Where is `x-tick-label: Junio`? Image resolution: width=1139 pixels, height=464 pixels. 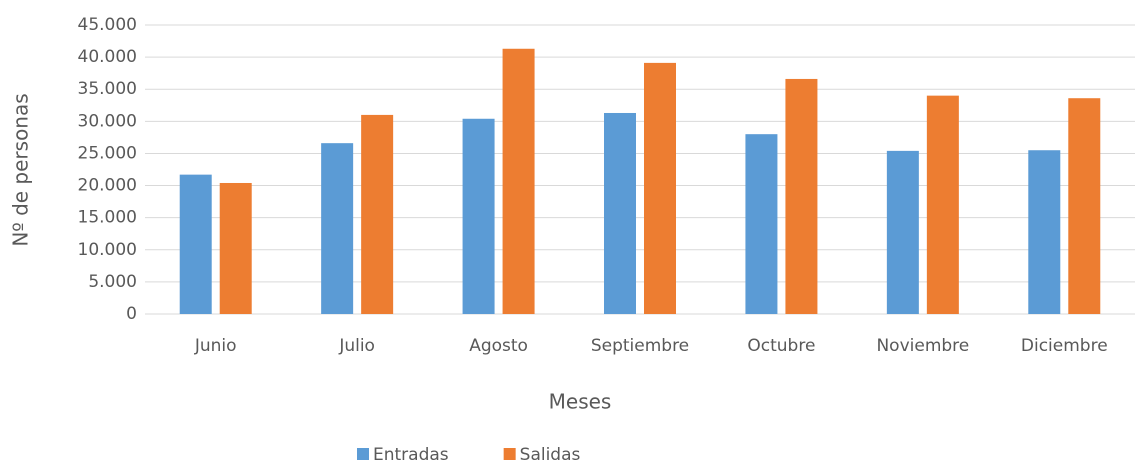 x-tick-label: Junio is located at coordinates (215, 346).